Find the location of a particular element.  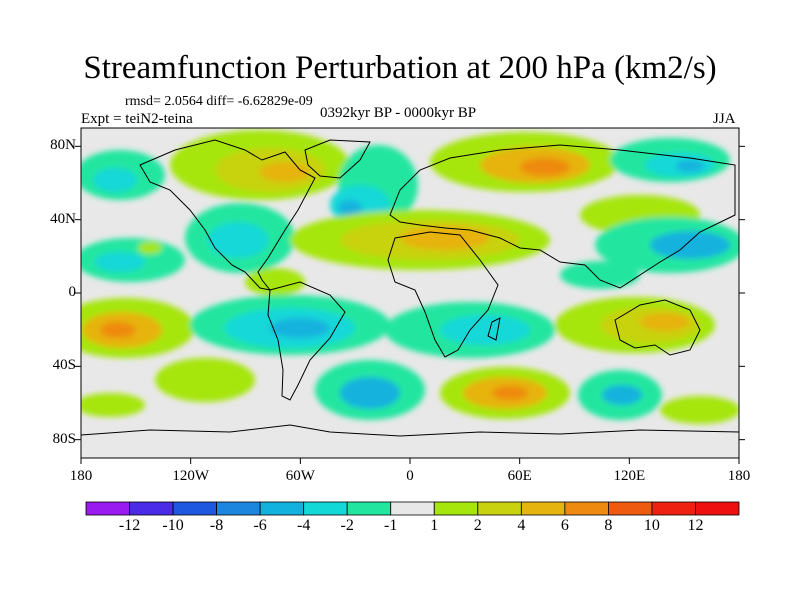

colorbar-label: -12 is located at coordinates (129, 525).